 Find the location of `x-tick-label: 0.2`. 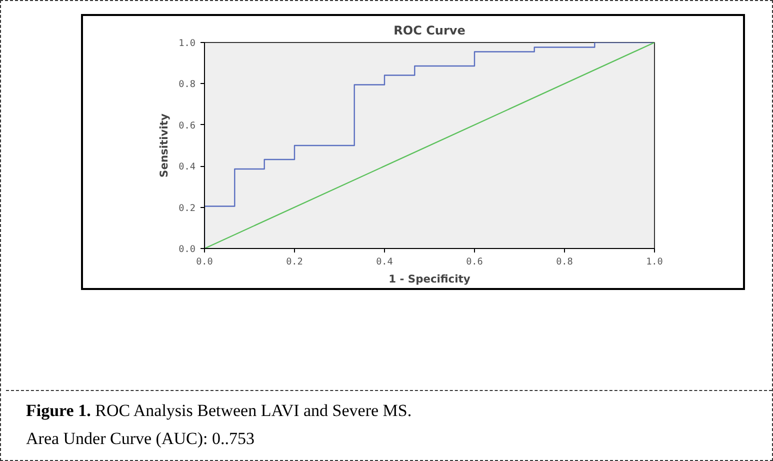

x-tick-label: 0.2 is located at coordinates (294, 262).